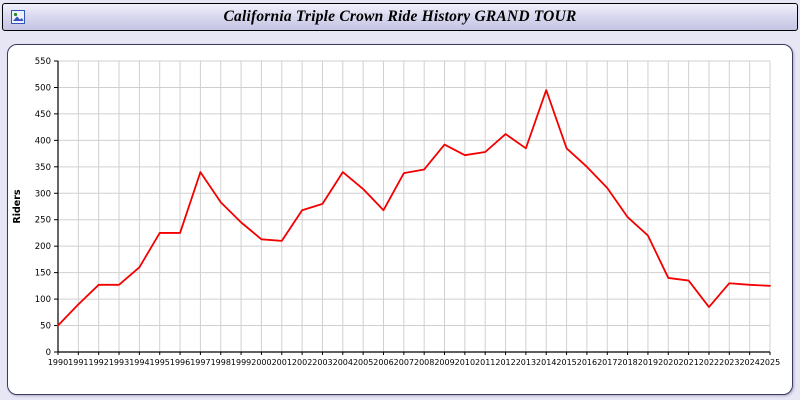 The image size is (800, 400). I want to click on svg-text: 400, so click(43, 141).